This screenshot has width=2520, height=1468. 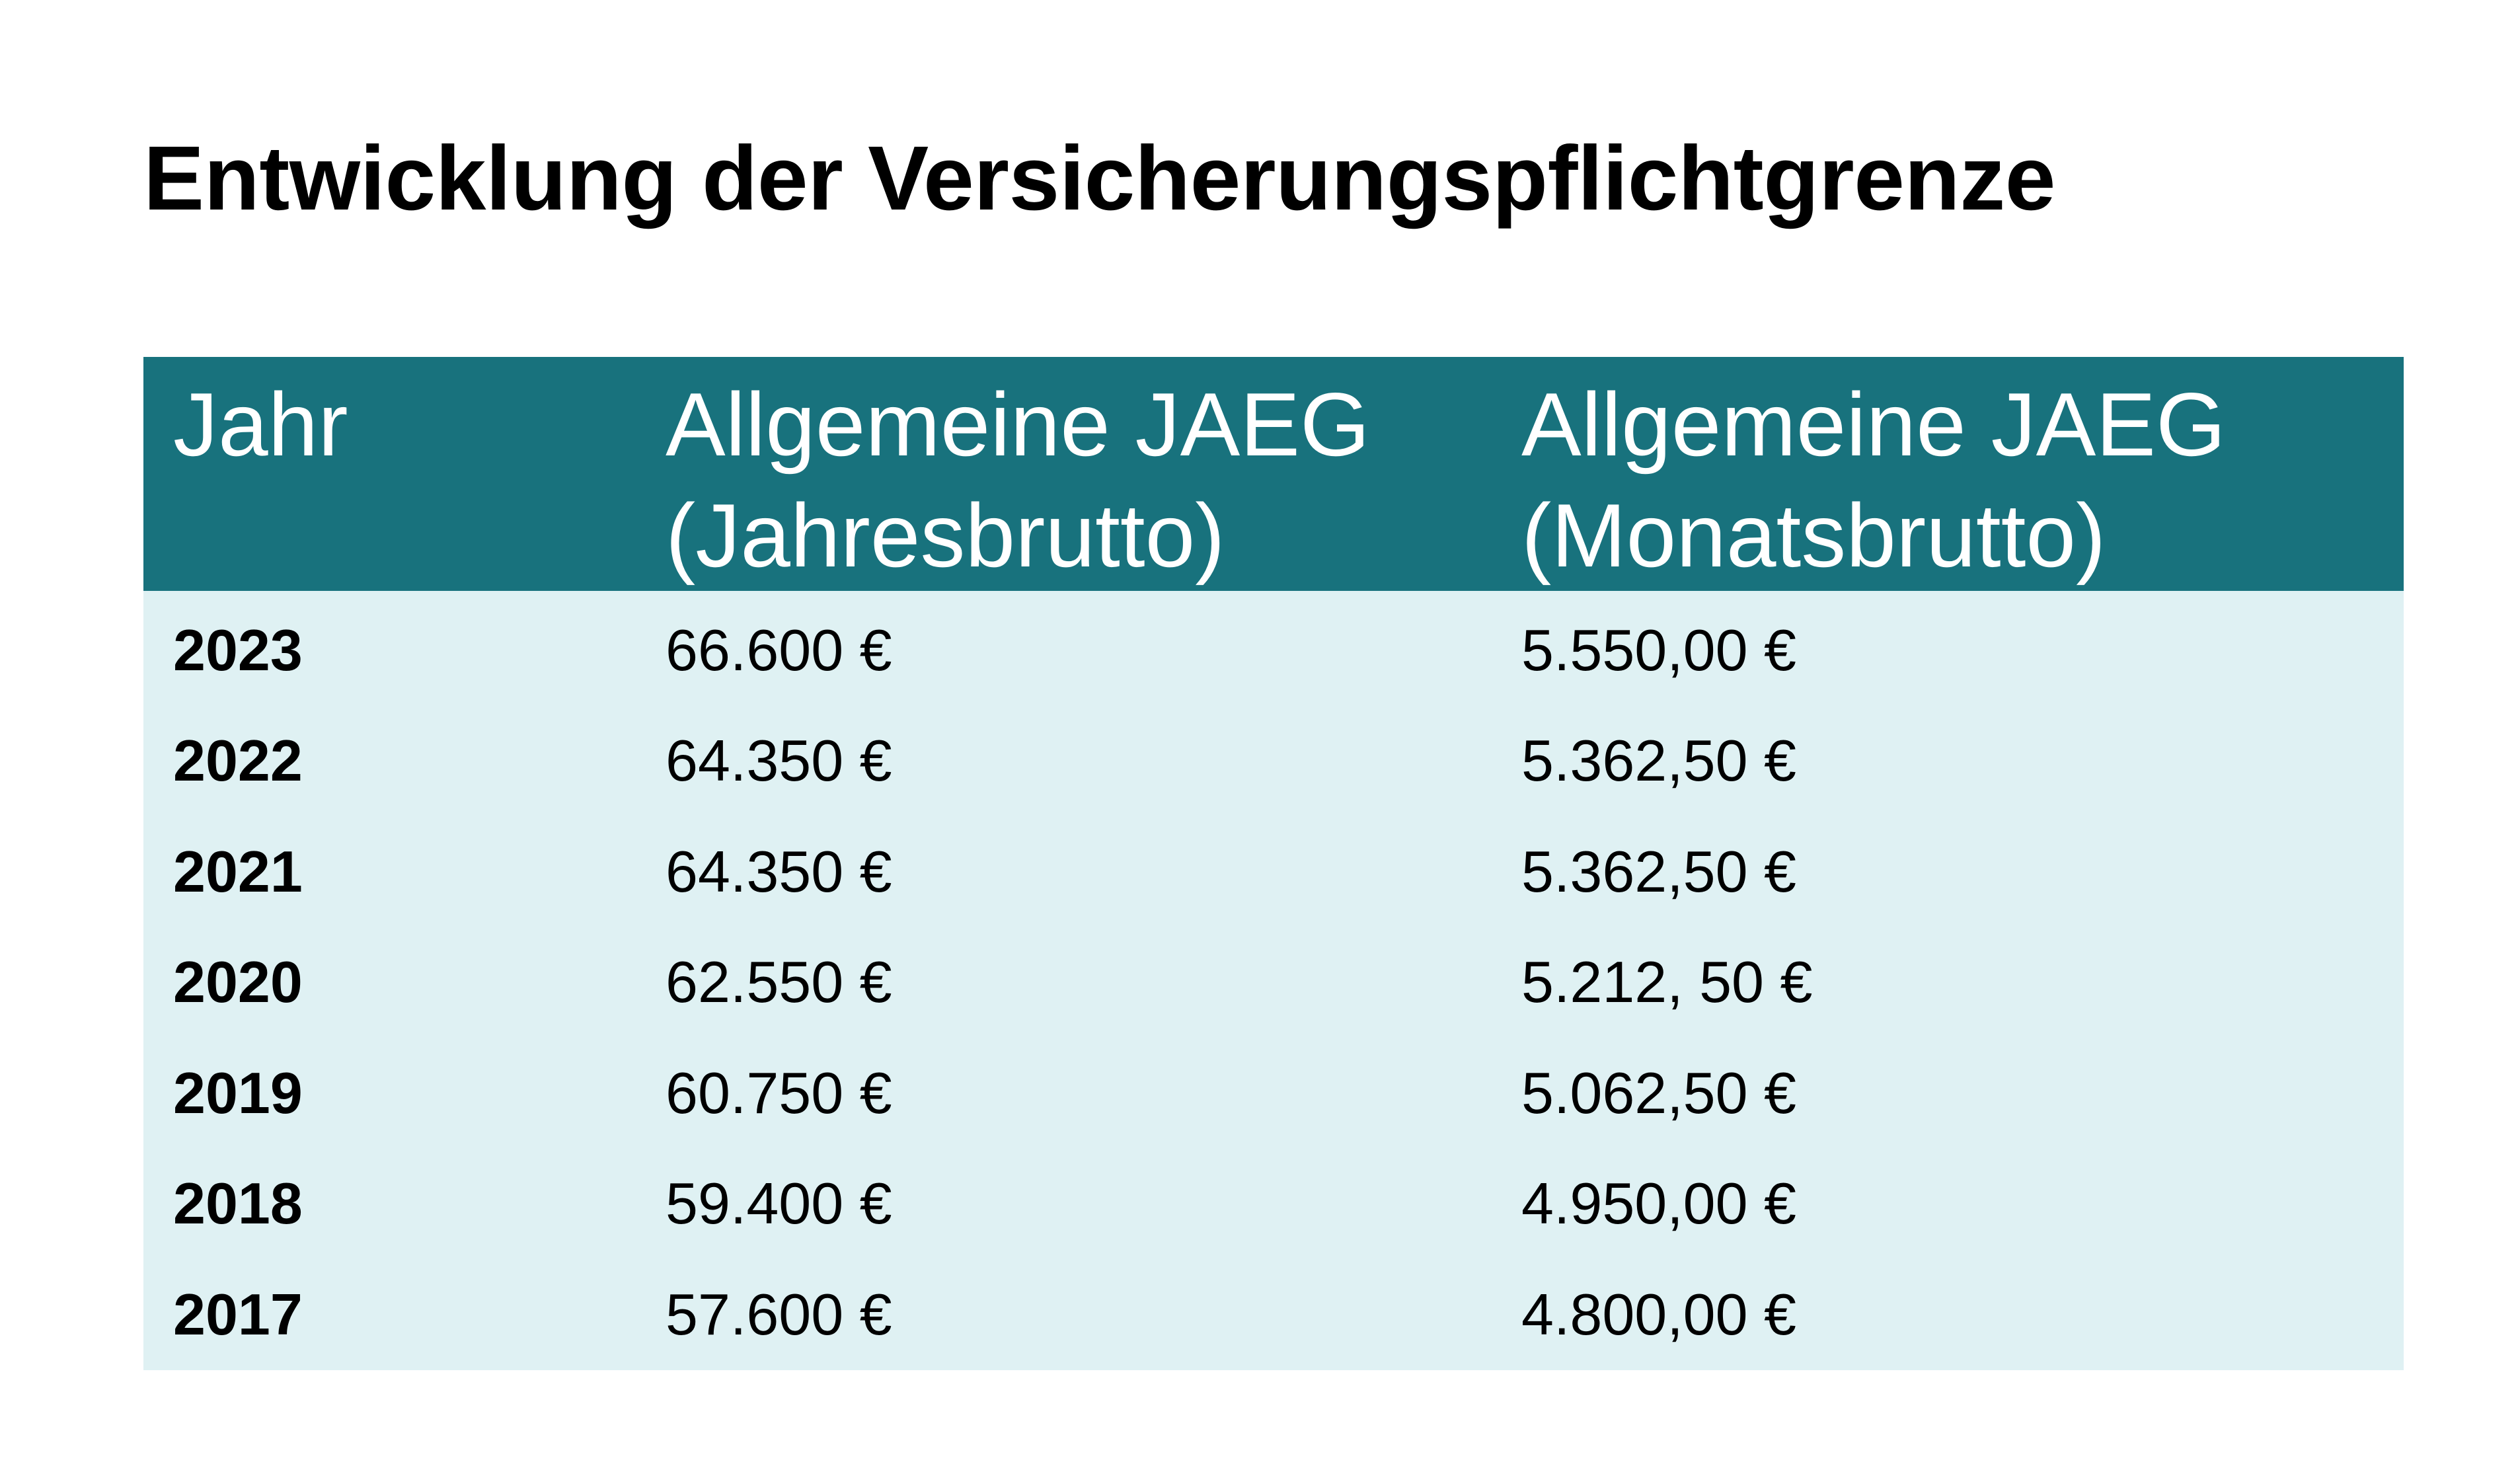 What do you see at coordinates (779, 982) in the screenshot?
I see `cell-annual: 62.550 €` at bounding box center [779, 982].